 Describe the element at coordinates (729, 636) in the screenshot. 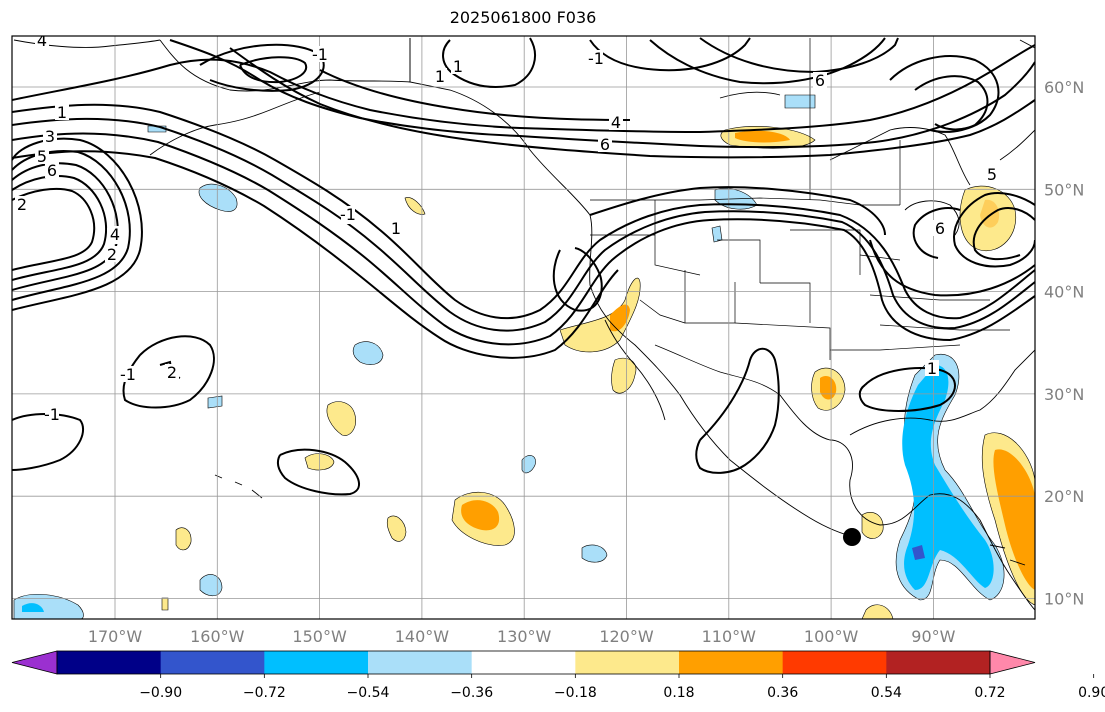

I see `longitude-tick-label: 110°W` at that location.